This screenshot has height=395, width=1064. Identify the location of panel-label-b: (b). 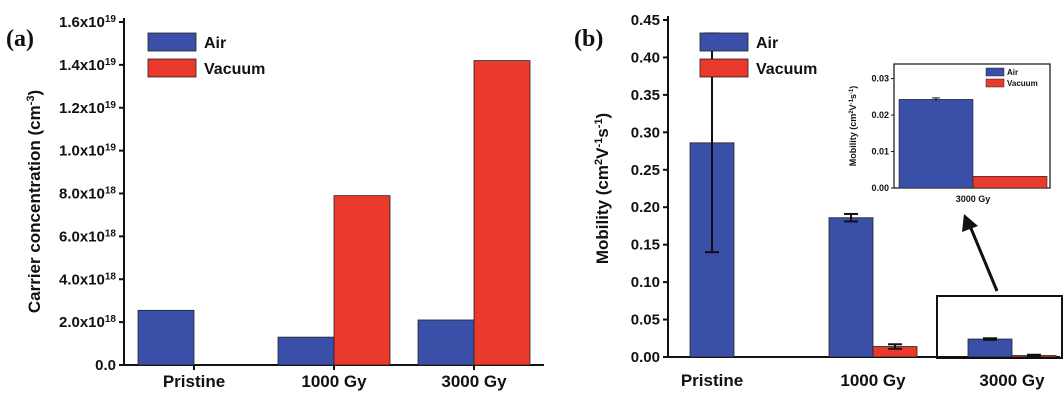
(588, 39).